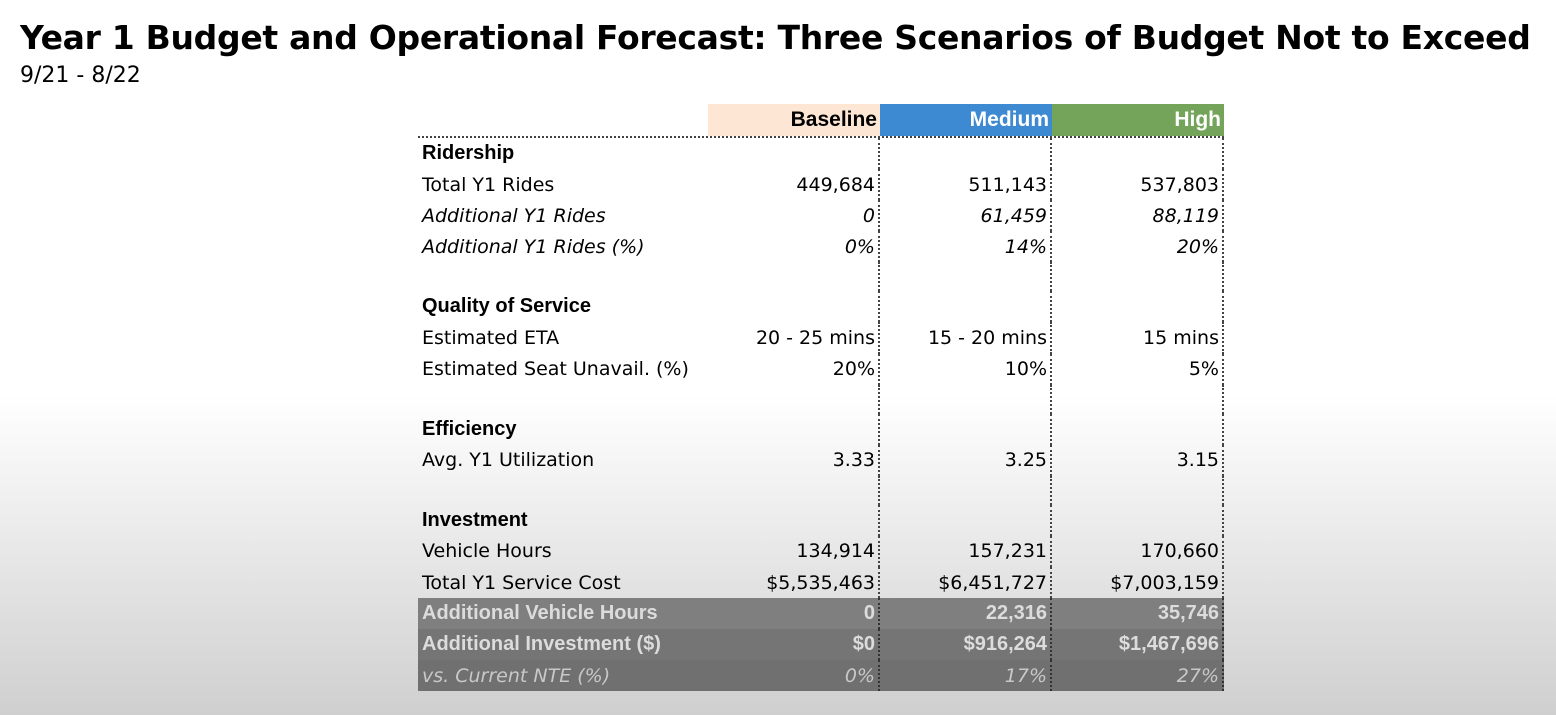 This screenshot has height=715, width=1556. I want to click on row-label: Additional Investment ($), so click(541, 644).